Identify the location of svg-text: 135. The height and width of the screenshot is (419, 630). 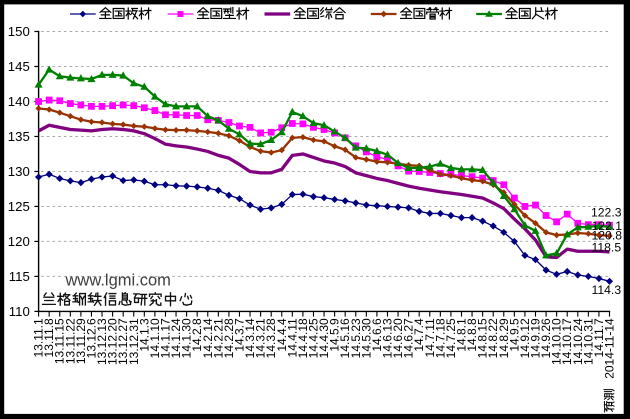
(19, 136).